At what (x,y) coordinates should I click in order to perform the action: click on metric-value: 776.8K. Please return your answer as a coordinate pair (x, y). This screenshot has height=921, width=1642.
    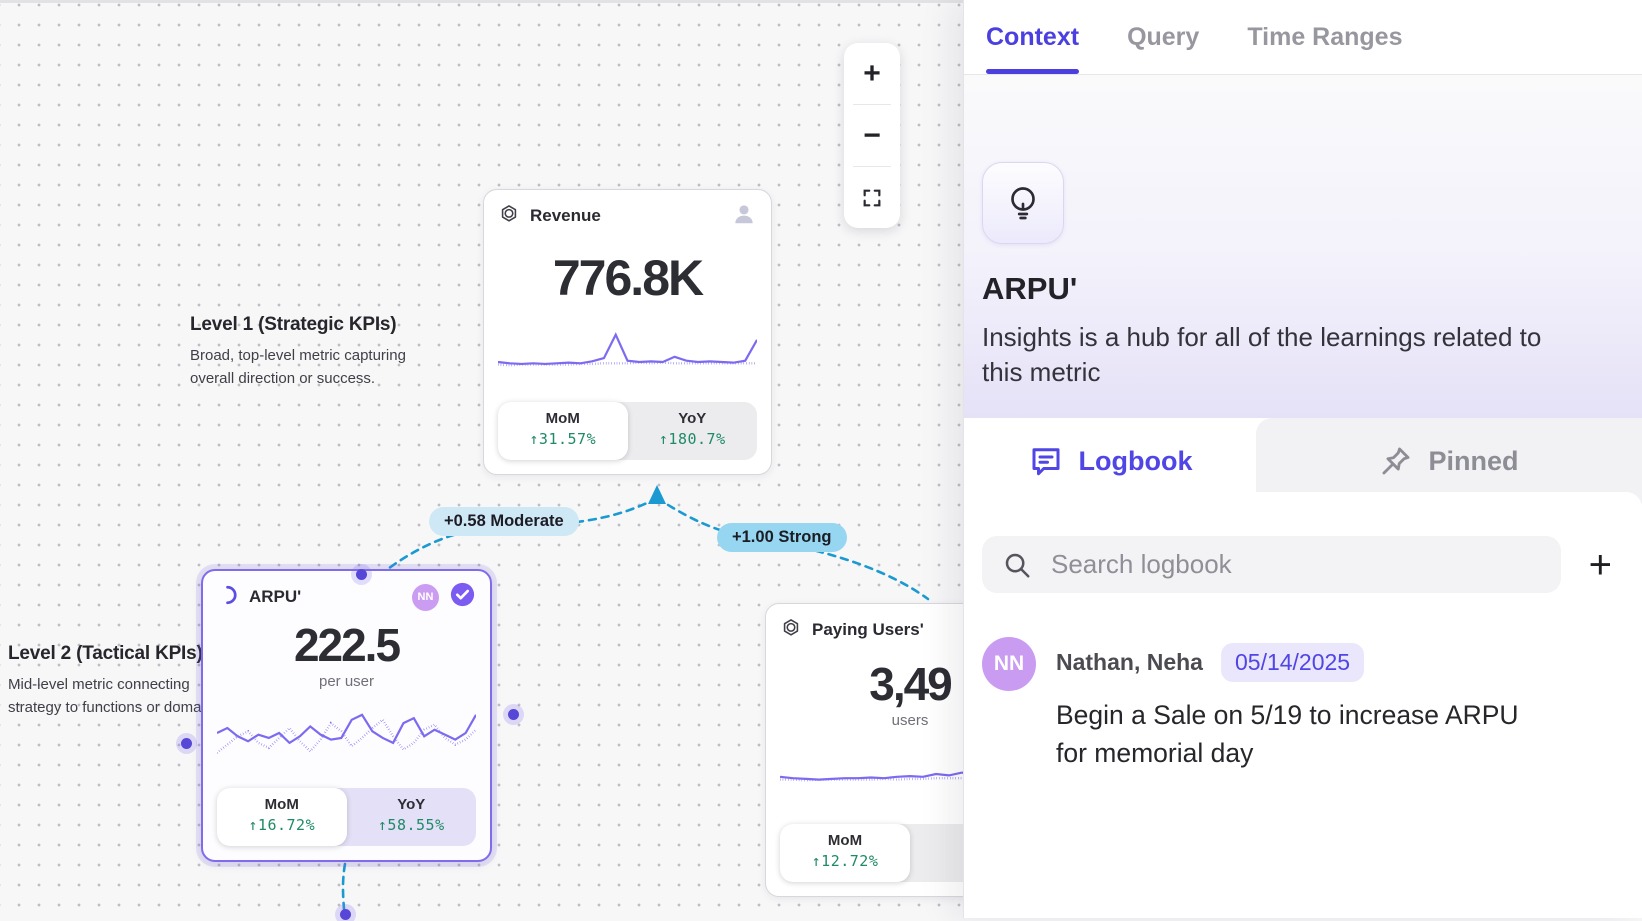
    Looking at the image, I should click on (628, 278).